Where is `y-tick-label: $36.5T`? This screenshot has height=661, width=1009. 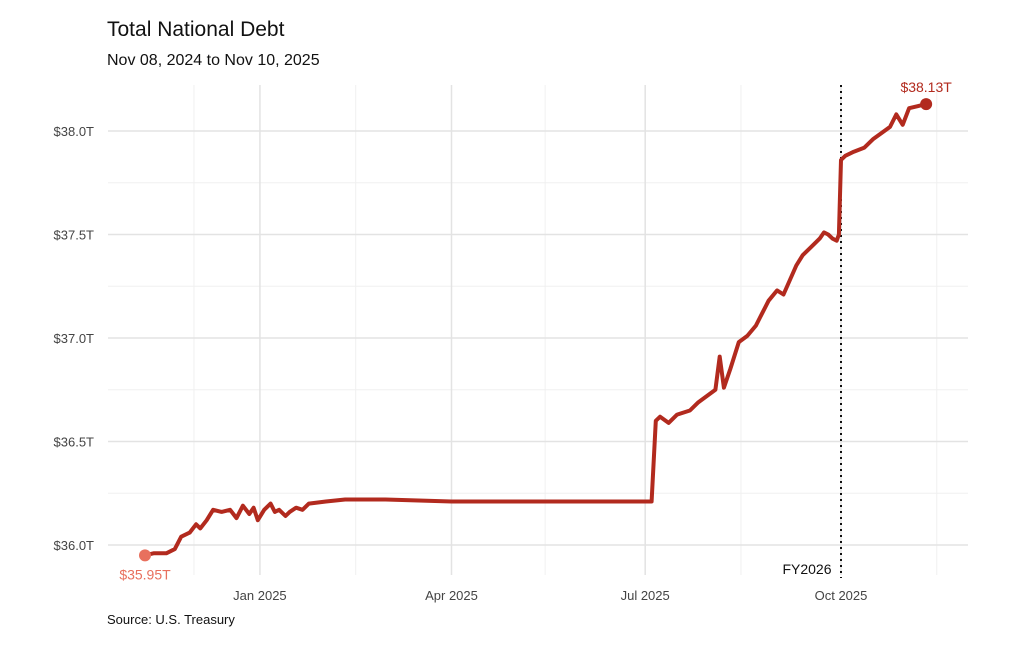
y-tick-label: $36.5T is located at coordinates (74, 442).